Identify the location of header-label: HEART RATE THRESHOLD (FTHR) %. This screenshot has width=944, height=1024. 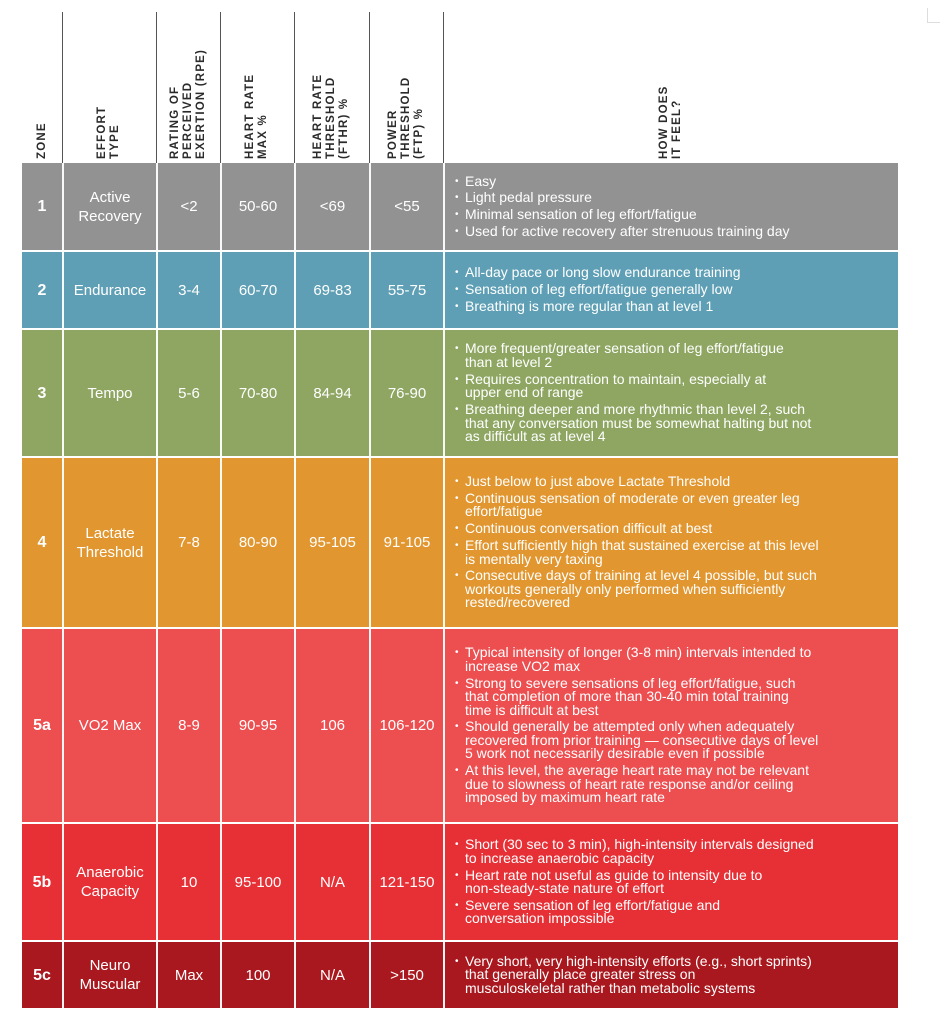
(331, 116).